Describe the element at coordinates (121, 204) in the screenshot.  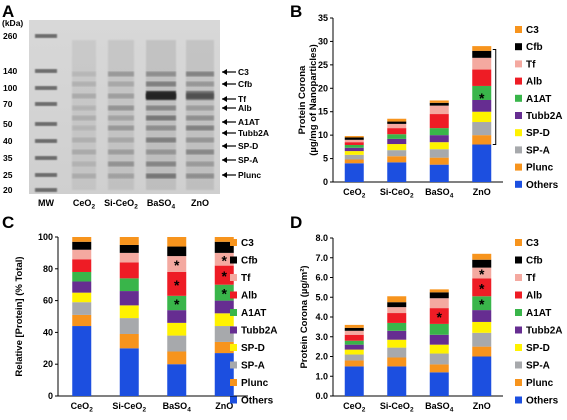
I see `lane-label: Si-CeO2` at that location.